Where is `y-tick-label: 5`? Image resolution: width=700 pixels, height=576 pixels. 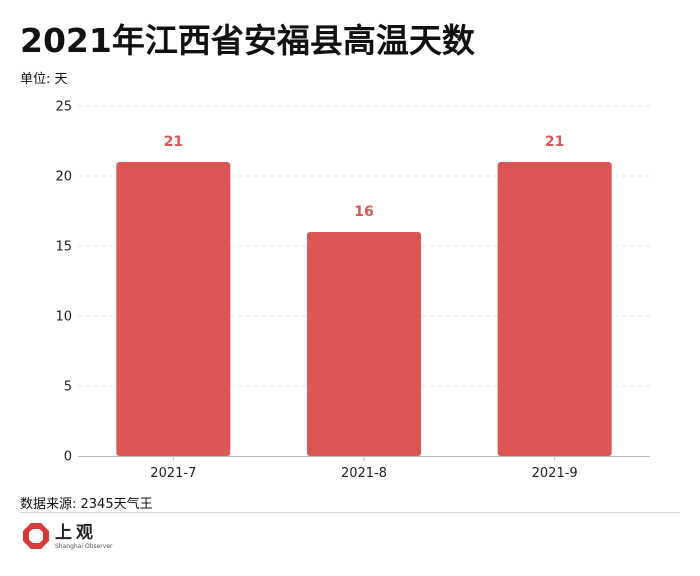 y-tick-label: 5 is located at coordinates (68, 387).